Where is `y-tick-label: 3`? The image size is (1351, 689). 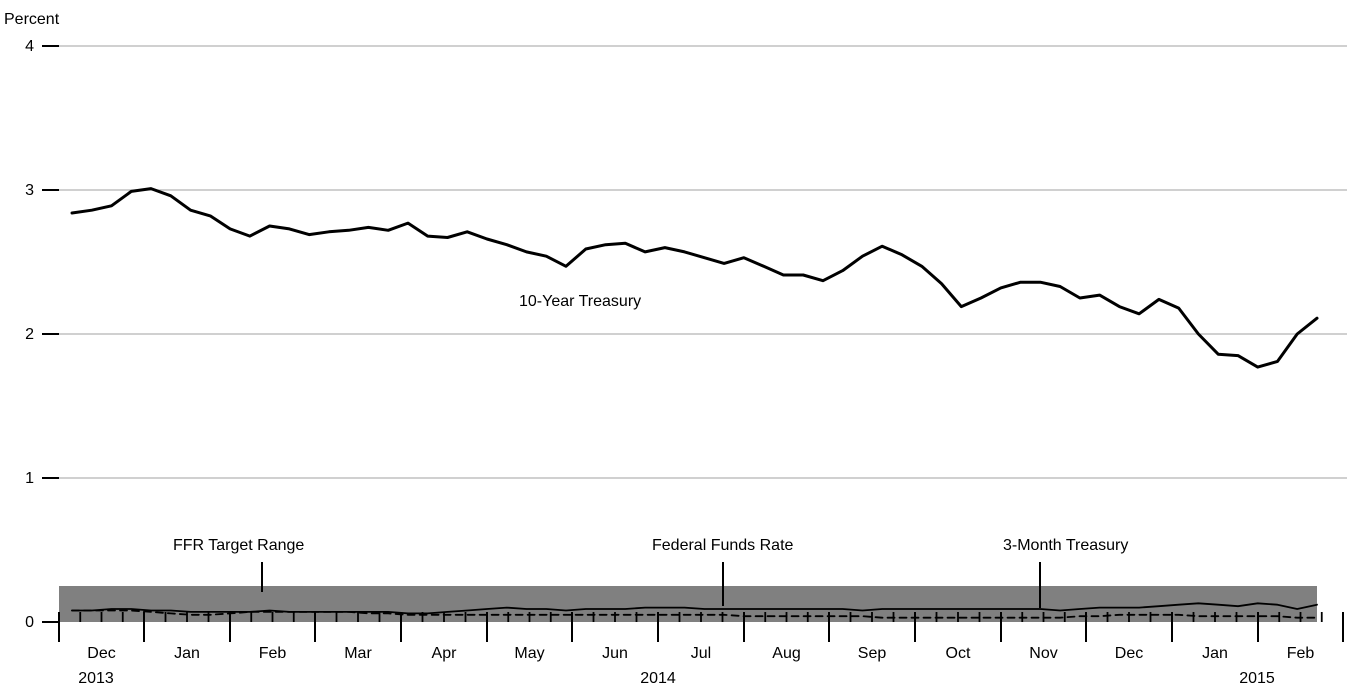 y-tick-label: 3 is located at coordinates (29, 190).